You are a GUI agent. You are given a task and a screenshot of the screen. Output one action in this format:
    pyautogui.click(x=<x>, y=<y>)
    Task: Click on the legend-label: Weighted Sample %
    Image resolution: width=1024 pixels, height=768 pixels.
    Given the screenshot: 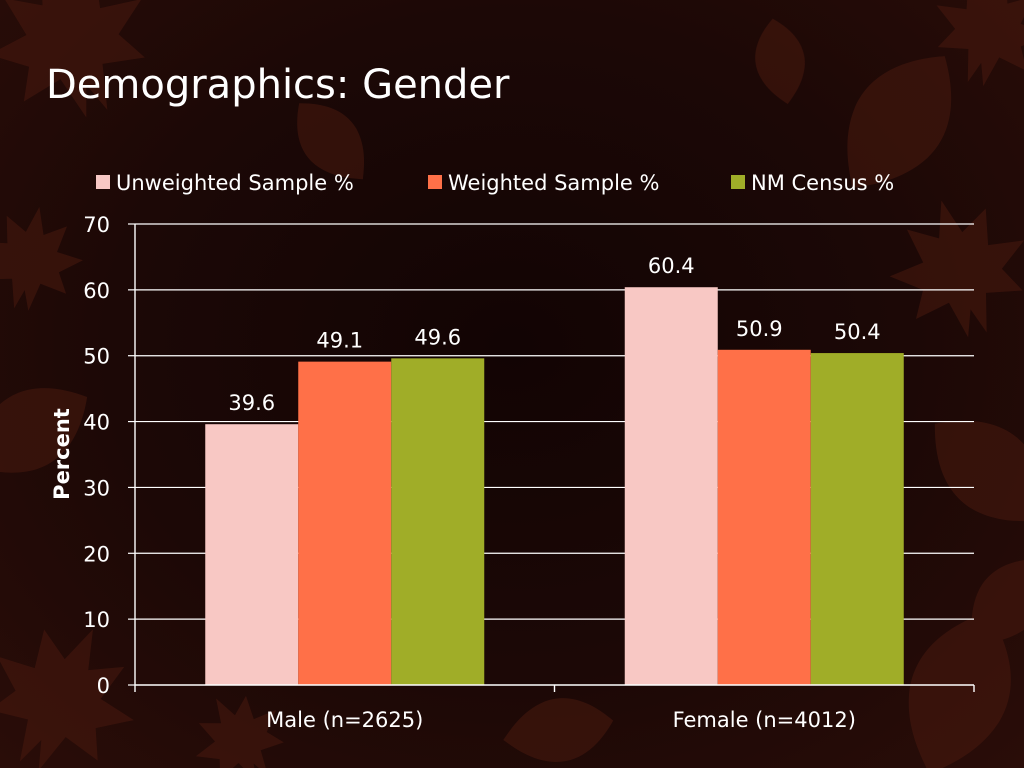 What is the action you would take?
    pyautogui.click(x=553, y=183)
    